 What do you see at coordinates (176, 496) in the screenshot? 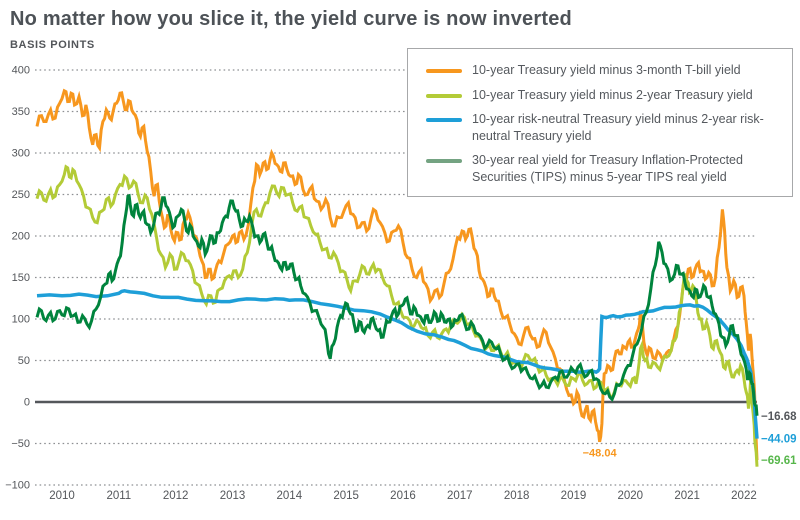
I see `x-tick-label-2012: 2012` at bounding box center [176, 496].